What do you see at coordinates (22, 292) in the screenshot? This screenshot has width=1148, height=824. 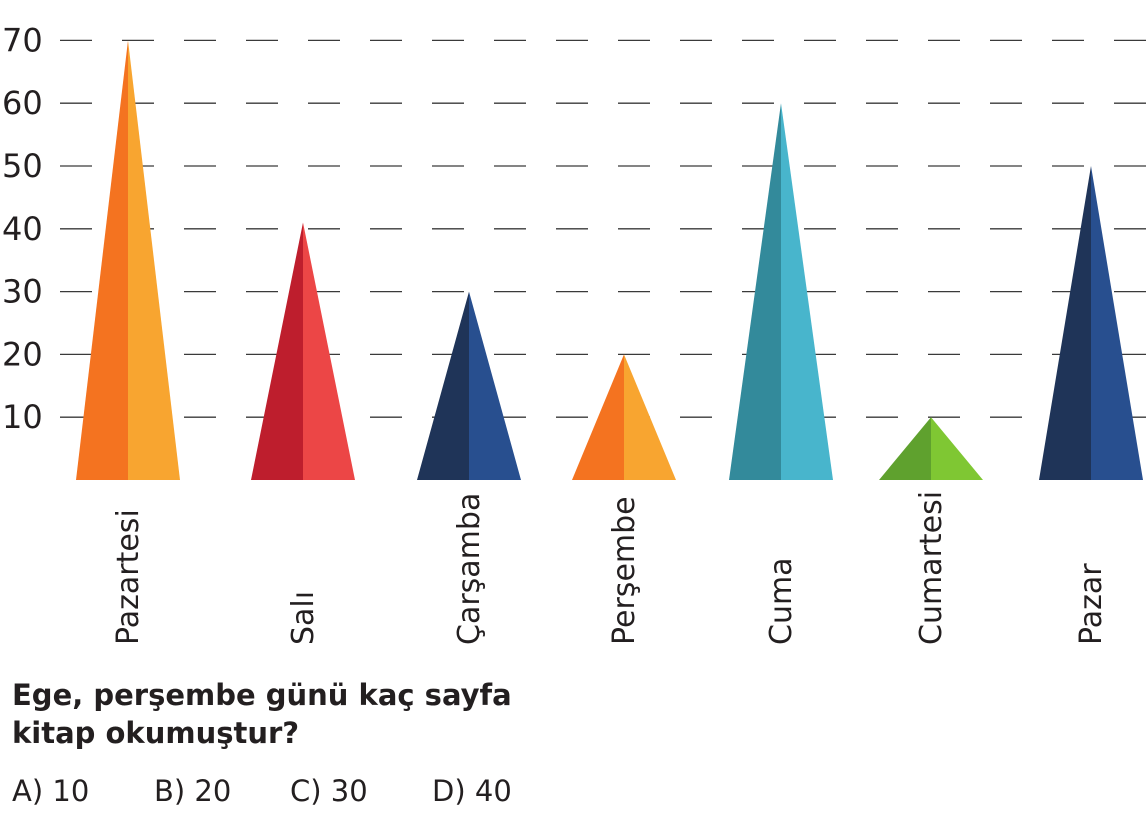 I see `y-tick-label: 30` at bounding box center [22, 292].